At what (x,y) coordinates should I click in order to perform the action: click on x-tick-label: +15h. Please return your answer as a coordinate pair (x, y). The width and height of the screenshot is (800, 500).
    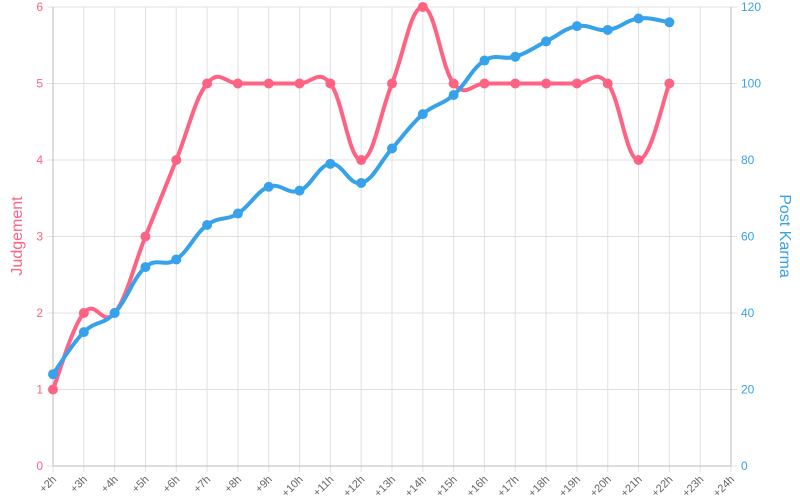
    Looking at the image, I should click on (447, 487).